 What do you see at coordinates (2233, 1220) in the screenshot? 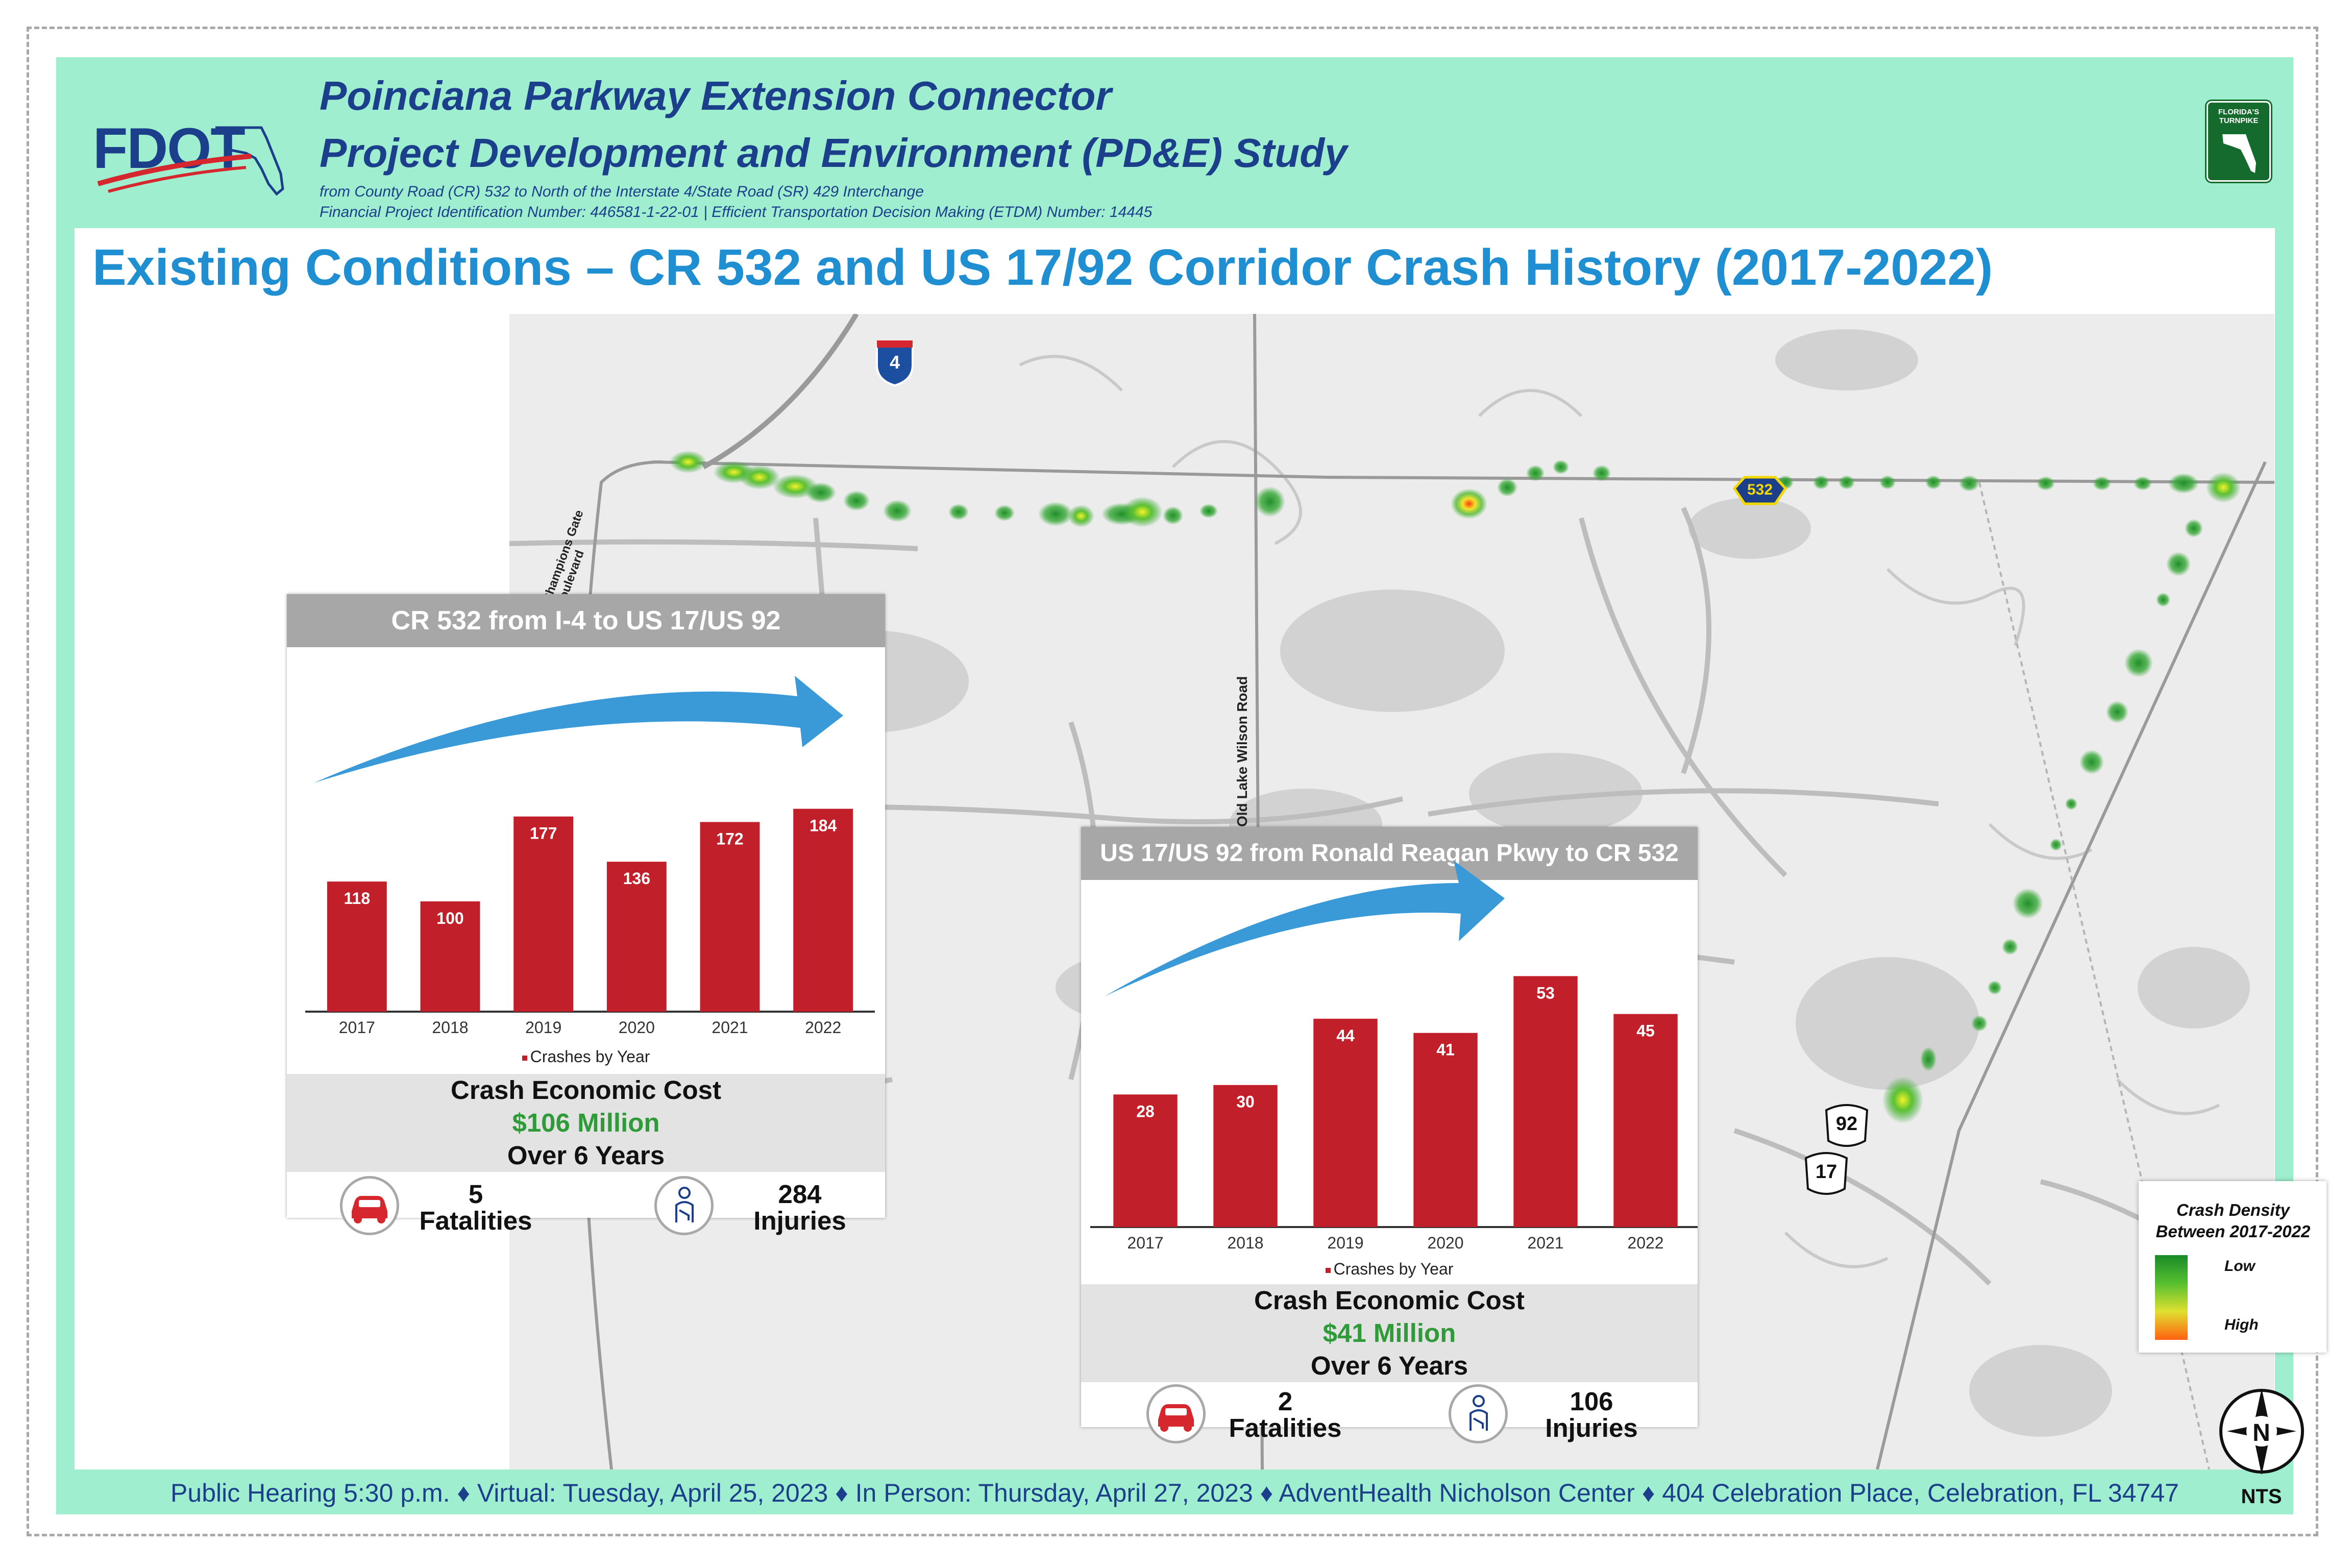
I see `legend-title: Crash Density Between 2017-2022` at bounding box center [2233, 1220].